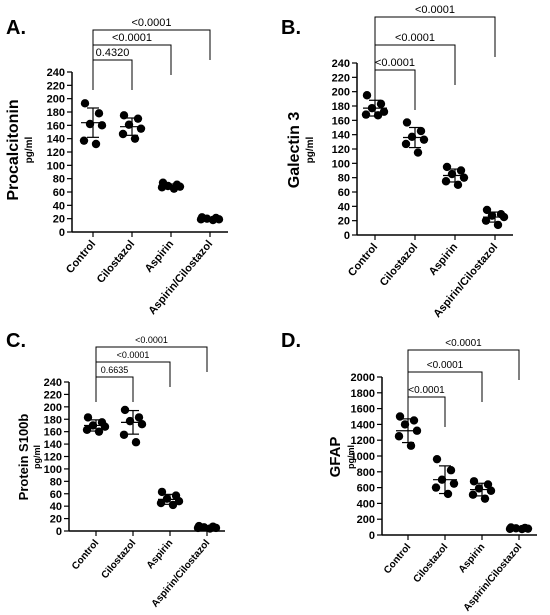 The image size is (550, 615). Describe the element at coordinates (56, 140) in the screenshot. I see `y-tick-label: 140` at that location.